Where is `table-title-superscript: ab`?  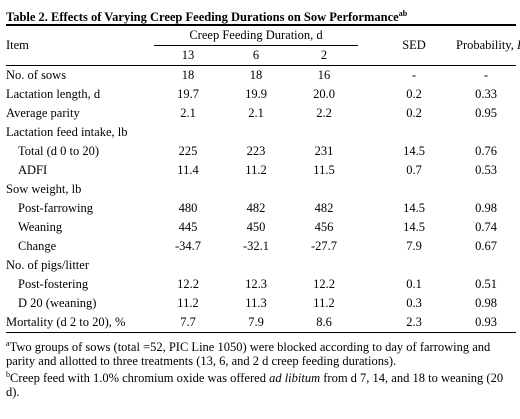 table-title-superscript: ab is located at coordinates (403, 13).